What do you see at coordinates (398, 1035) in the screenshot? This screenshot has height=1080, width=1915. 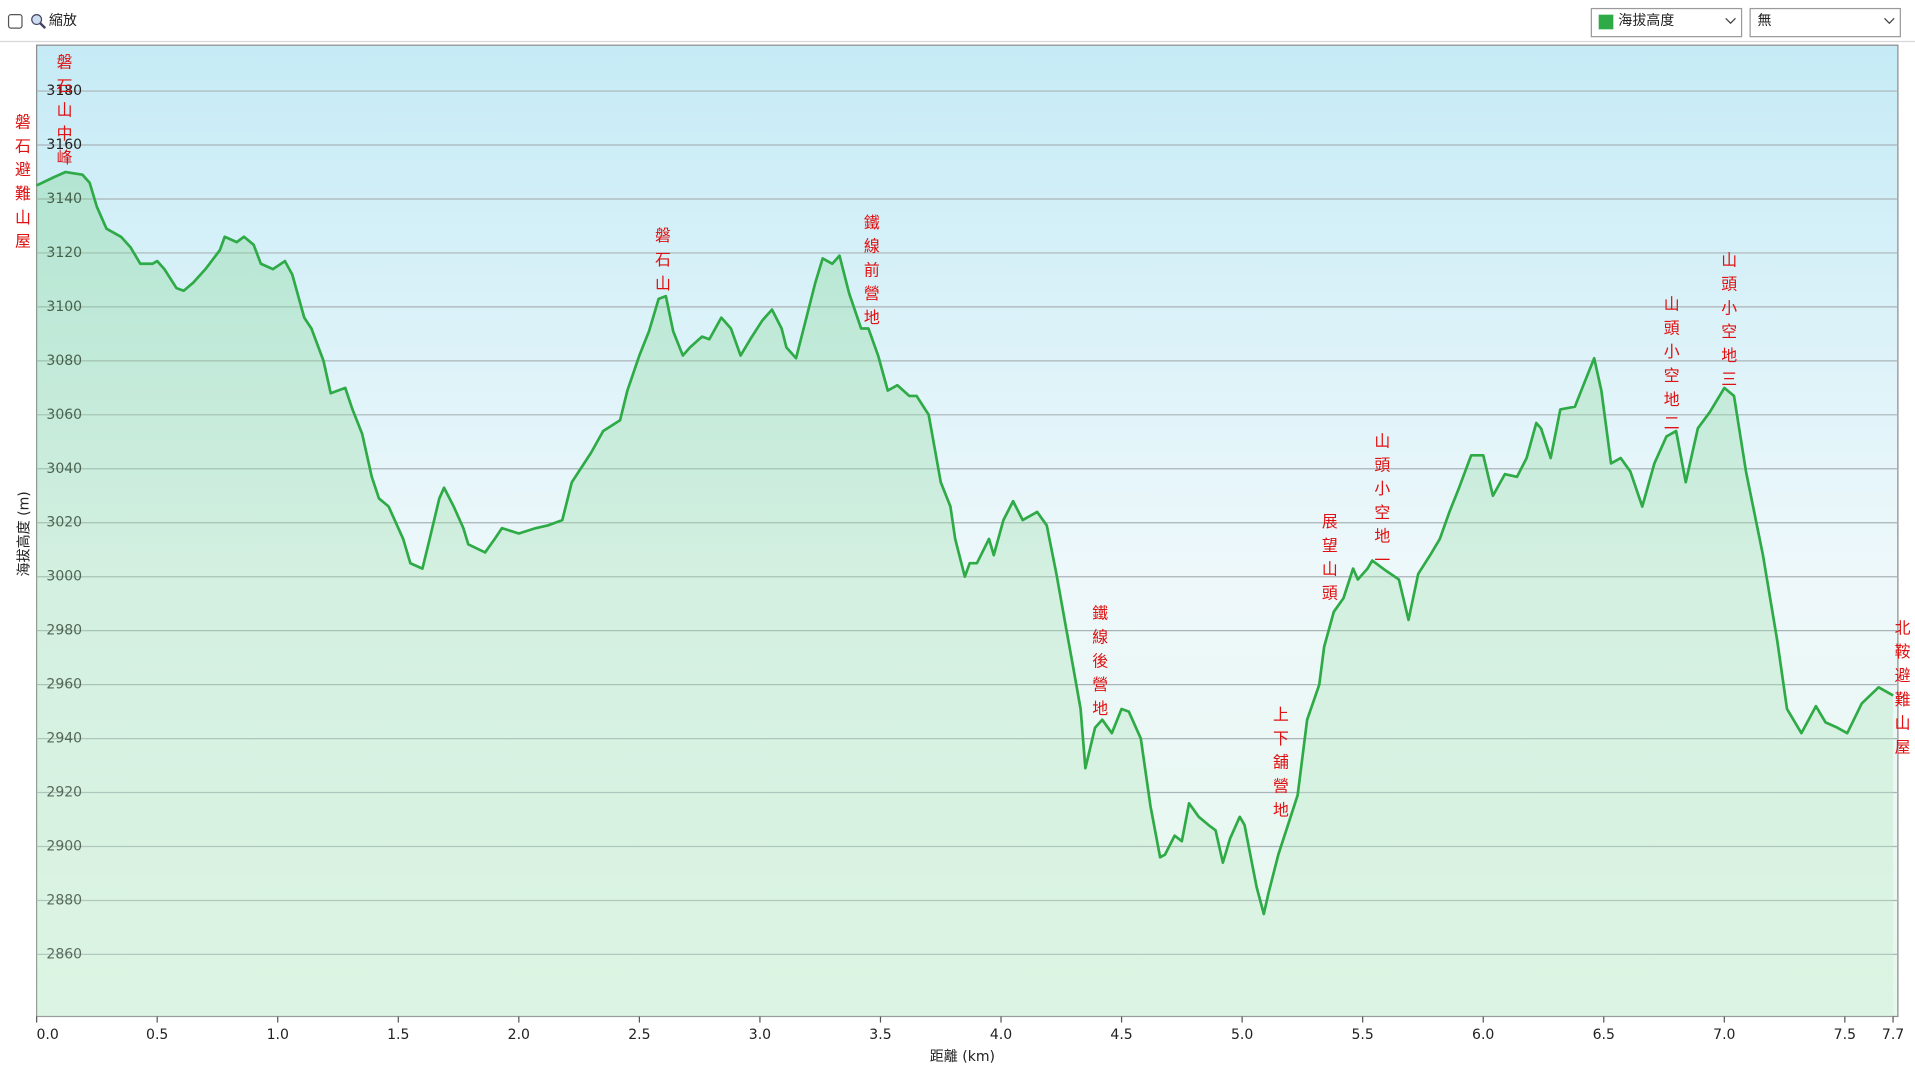 I see `x-tick-label: 1.5` at bounding box center [398, 1035].